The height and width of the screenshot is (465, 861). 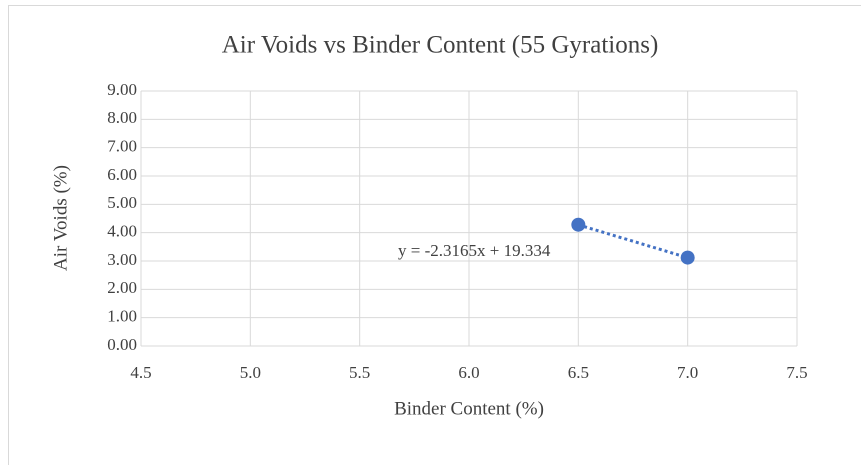 I want to click on trendline-equation: y = -2.3165x + 19.334, so click(x=474, y=250).